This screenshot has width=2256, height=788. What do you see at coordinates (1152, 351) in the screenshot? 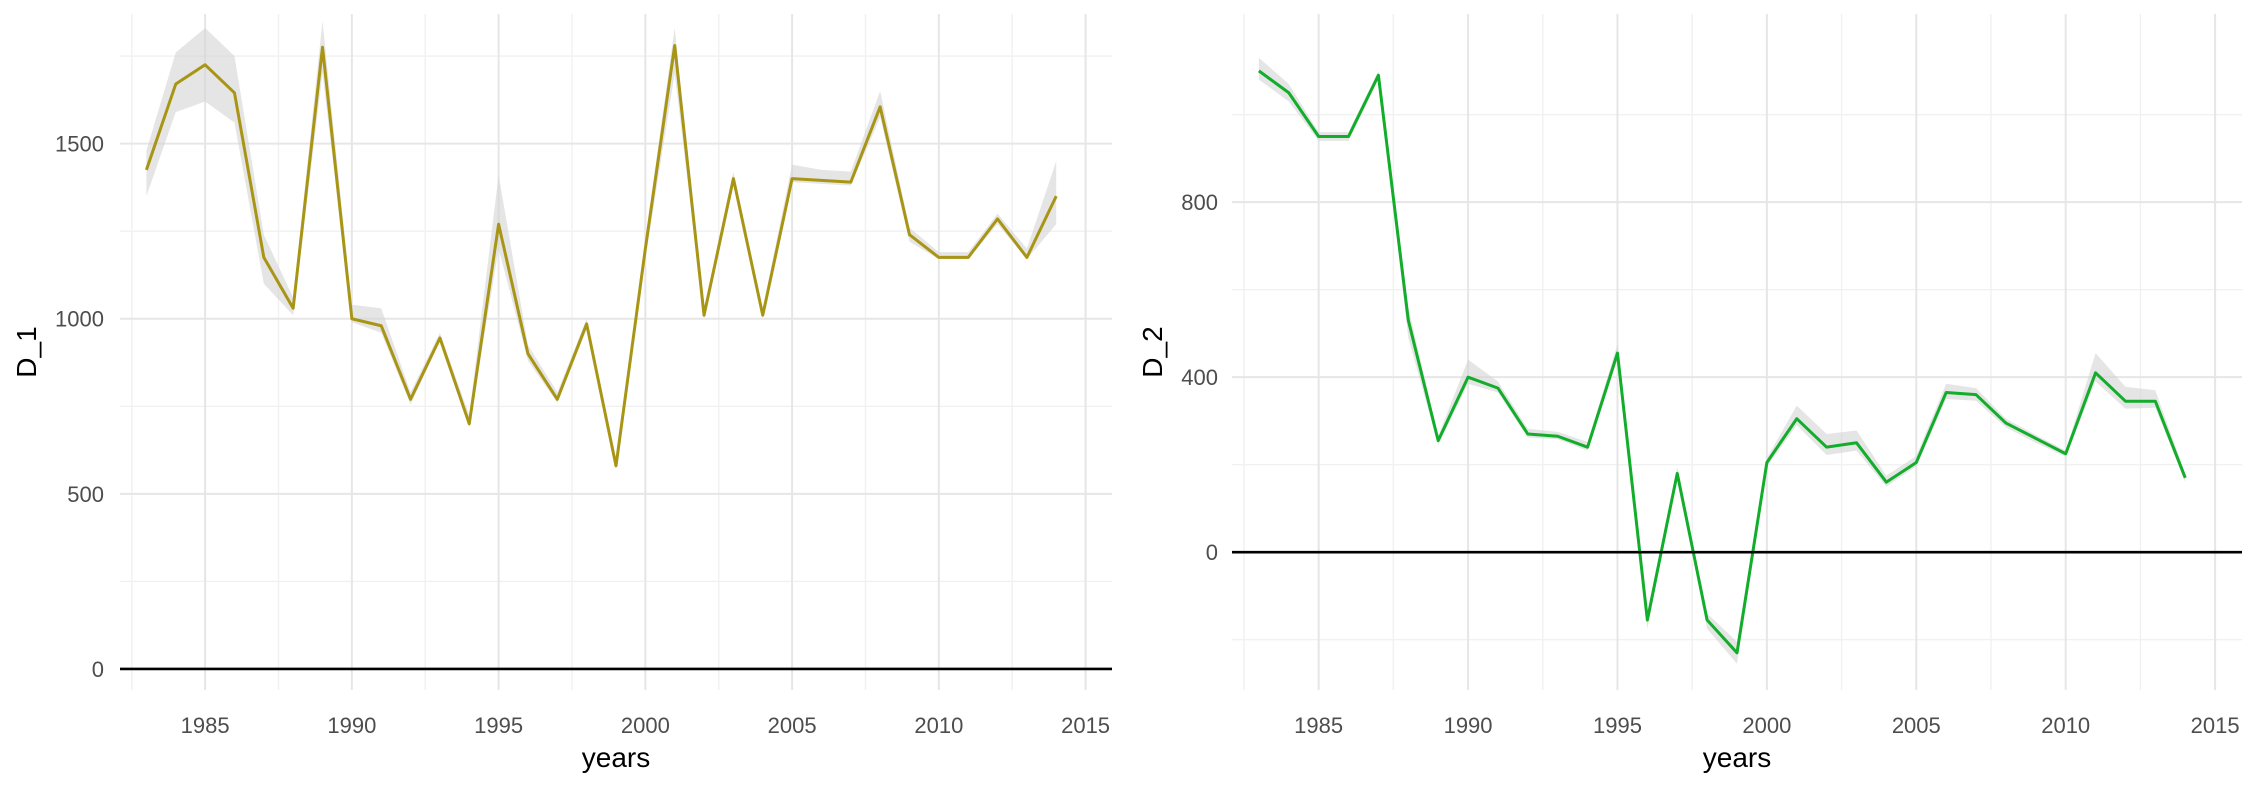
I see `y-axis-title: D_2` at bounding box center [1152, 351].